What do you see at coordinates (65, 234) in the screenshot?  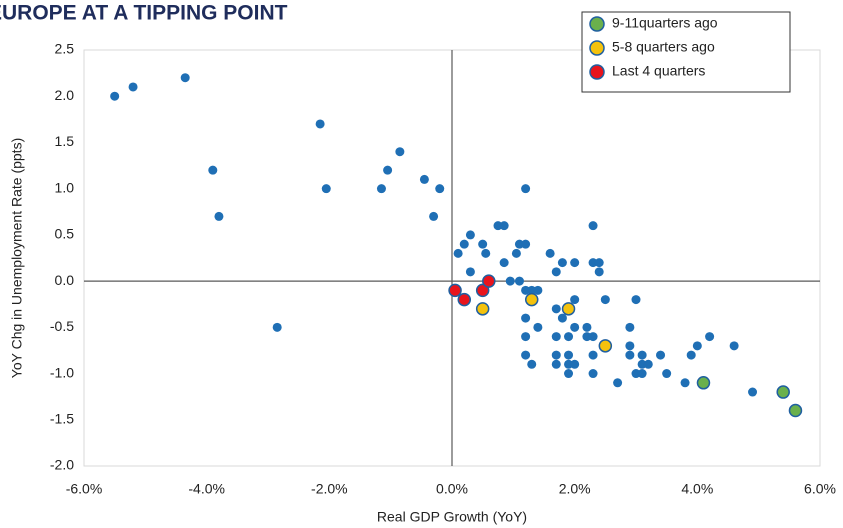 I see `y-tick-label: 0.5` at bounding box center [65, 234].